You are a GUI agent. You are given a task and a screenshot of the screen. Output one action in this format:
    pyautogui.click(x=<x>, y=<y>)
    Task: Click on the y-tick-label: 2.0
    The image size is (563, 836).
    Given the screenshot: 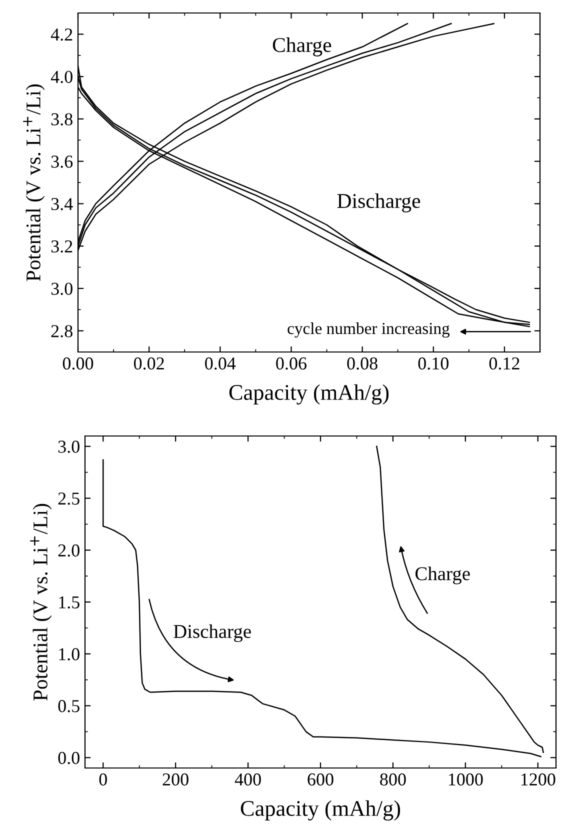 What is the action you would take?
    pyautogui.click(x=69, y=550)
    